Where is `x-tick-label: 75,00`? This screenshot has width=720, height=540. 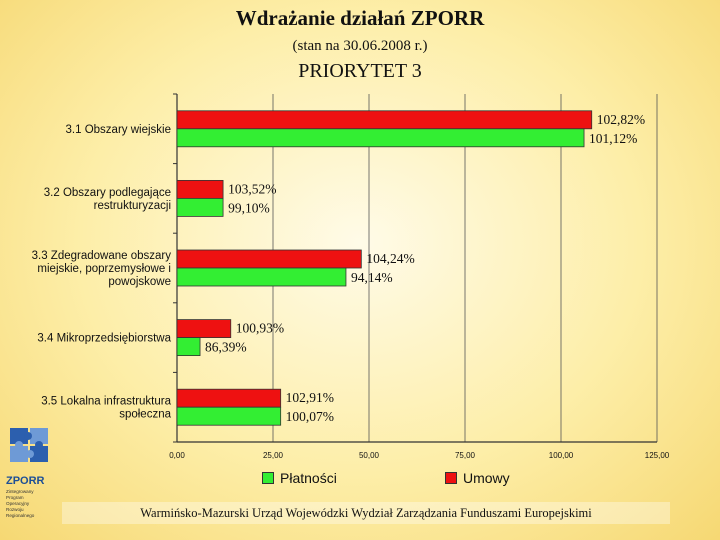
x-tick-label: 75,00 is located at coordinates (465, 455).